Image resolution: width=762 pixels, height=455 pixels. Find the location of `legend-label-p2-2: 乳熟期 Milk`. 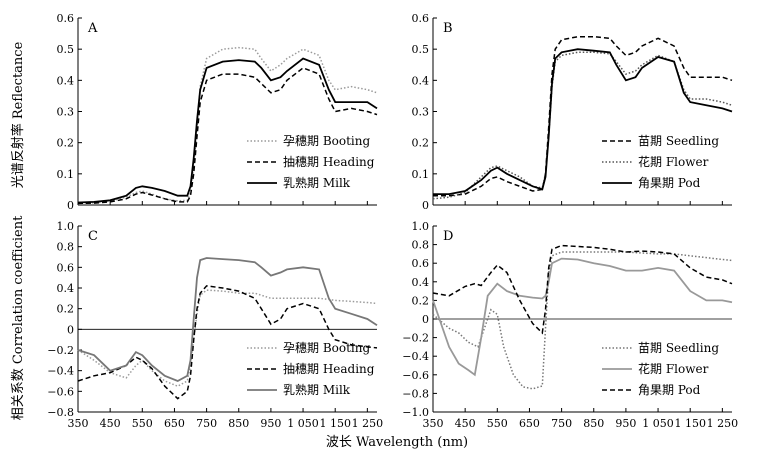

legend-label-p2-2: 乳熟期 Milk is located at coordinates (317, 389).